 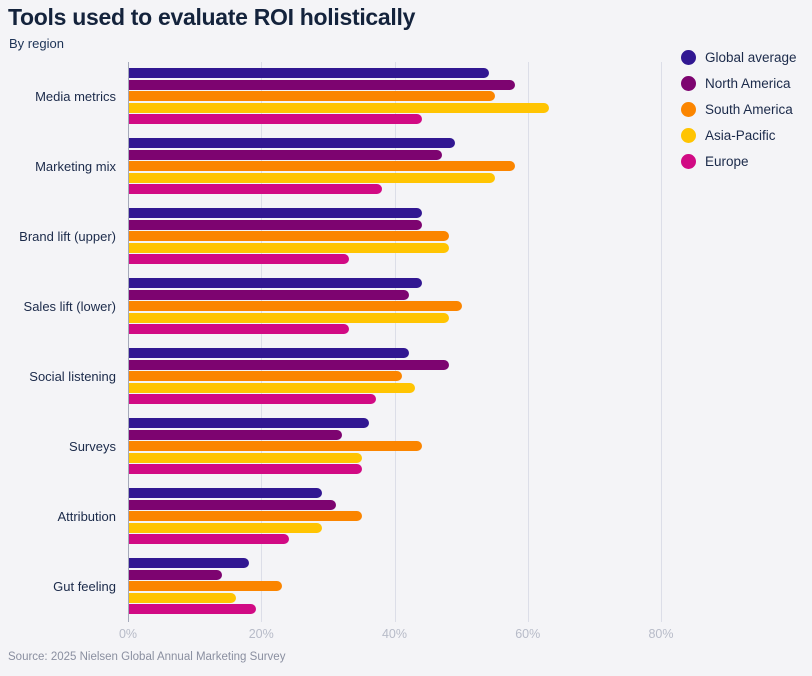 What do you see at coordinates (128, 634) in the screenshot?
I see `x-tick-label: 0%` at bounding box center [128, 634].